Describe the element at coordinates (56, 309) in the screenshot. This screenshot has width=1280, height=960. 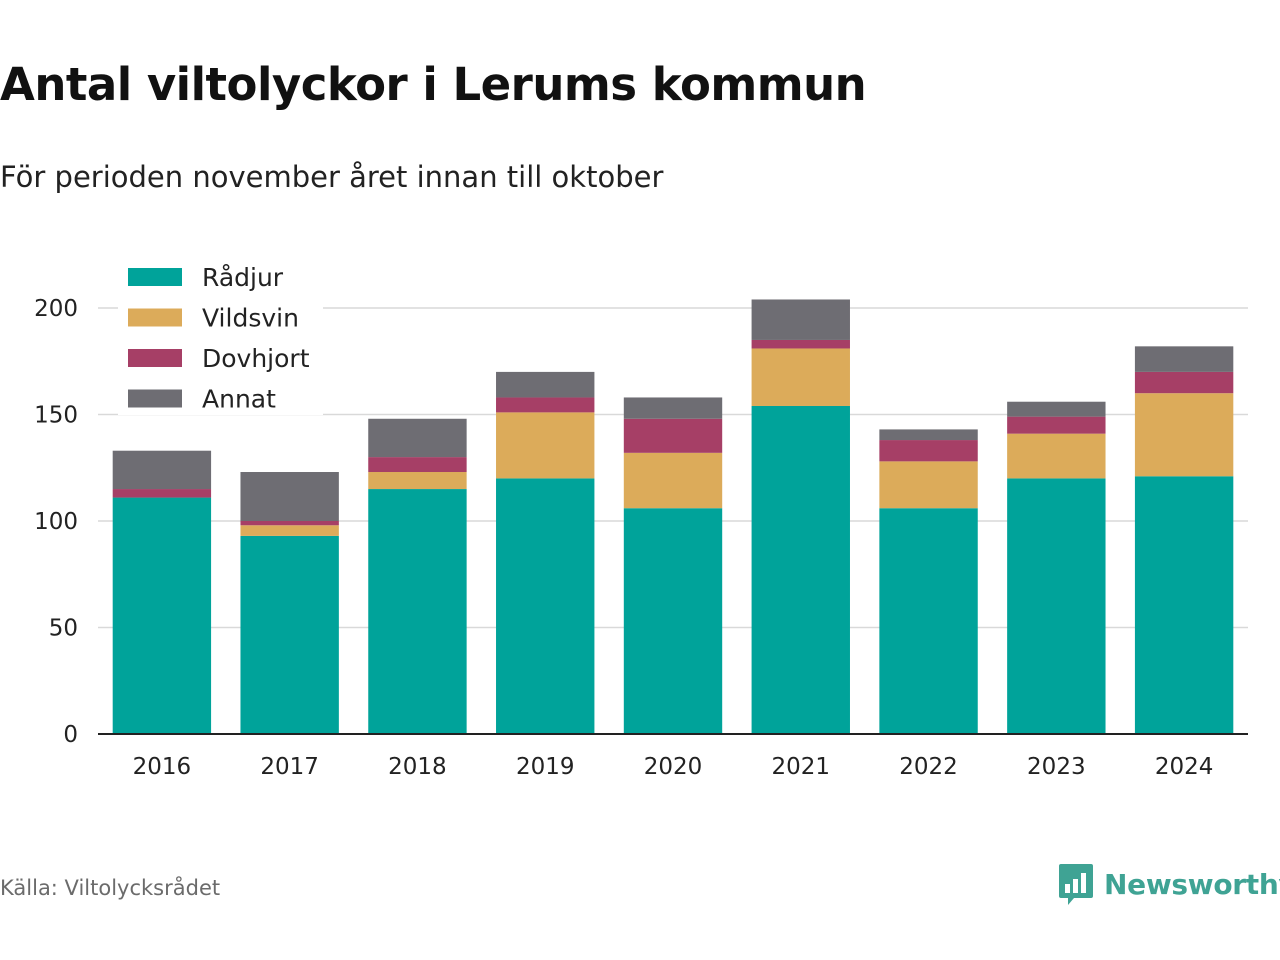
I see `y-tick-label: 200` at that location.